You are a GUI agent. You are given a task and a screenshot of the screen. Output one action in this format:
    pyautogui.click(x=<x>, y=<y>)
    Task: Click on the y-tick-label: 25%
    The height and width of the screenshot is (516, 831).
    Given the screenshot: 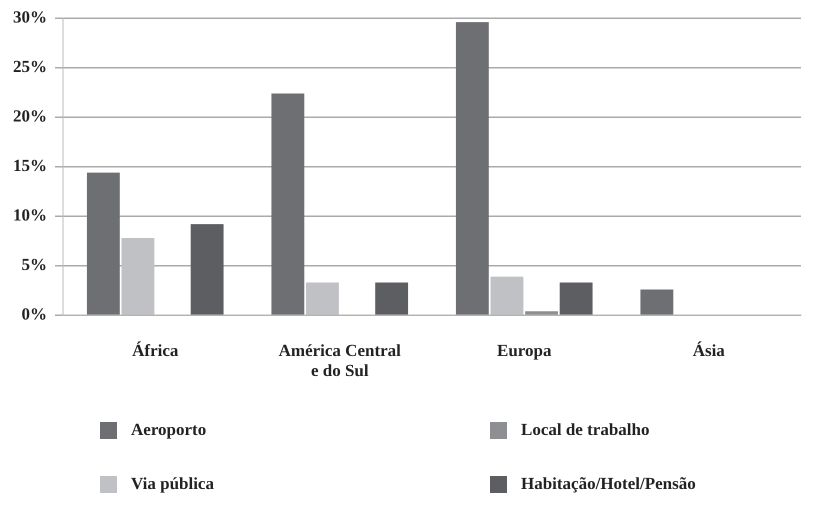 What is the action you would take?
    pyautogui.click(x=30, y=66)
    